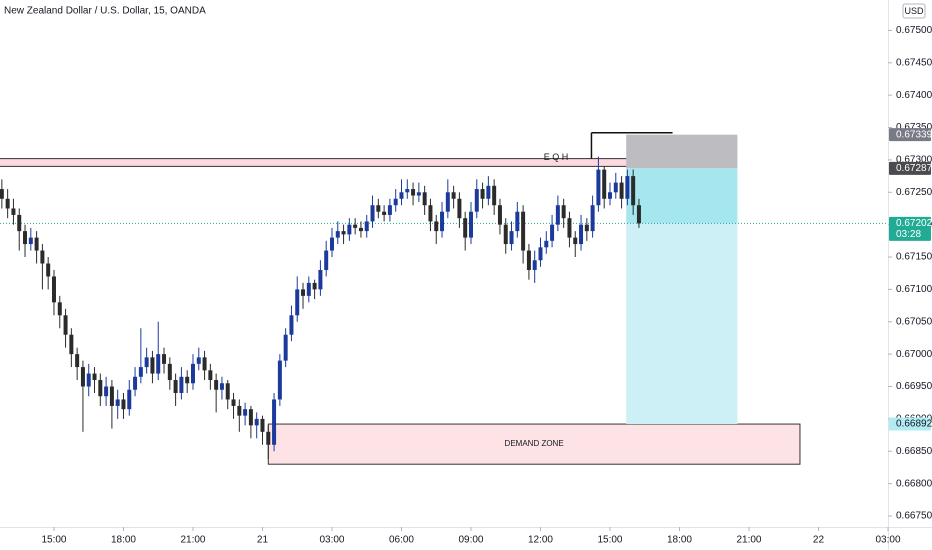  I want to click on y-tick-label: 0.67500, so click(914, 30).